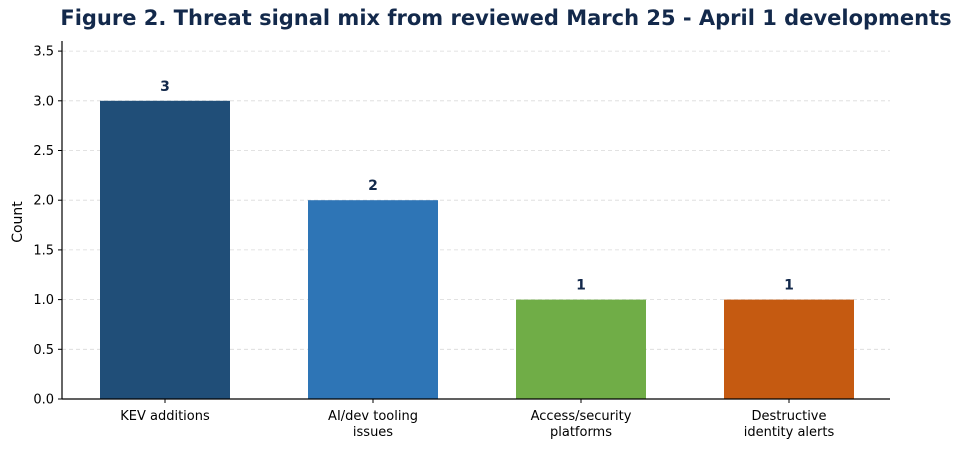 The height and width of the screenshot is (450, 960). What do you see at coordinates (47, 226) in the screenshot?
I see `y-ticks: 0.0 0.5 1.0 1.5 2.0 2.5 3.0 3.5` at bounding box center [47, 226].